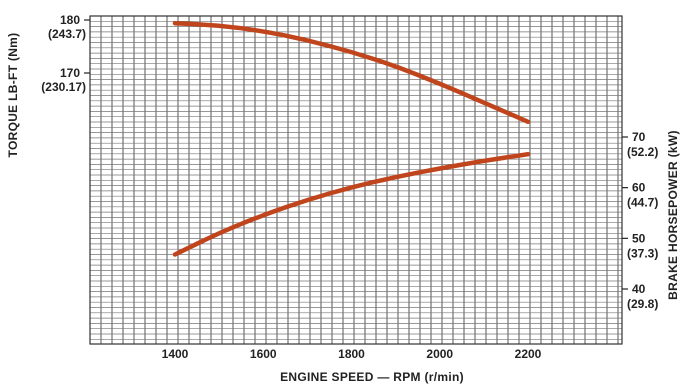 The width and height of the screenshot is (685, 385). Describe the element at coordinates (351, 354) in the screenshot. I see `x-tick-label-1800: 1800` at that location.